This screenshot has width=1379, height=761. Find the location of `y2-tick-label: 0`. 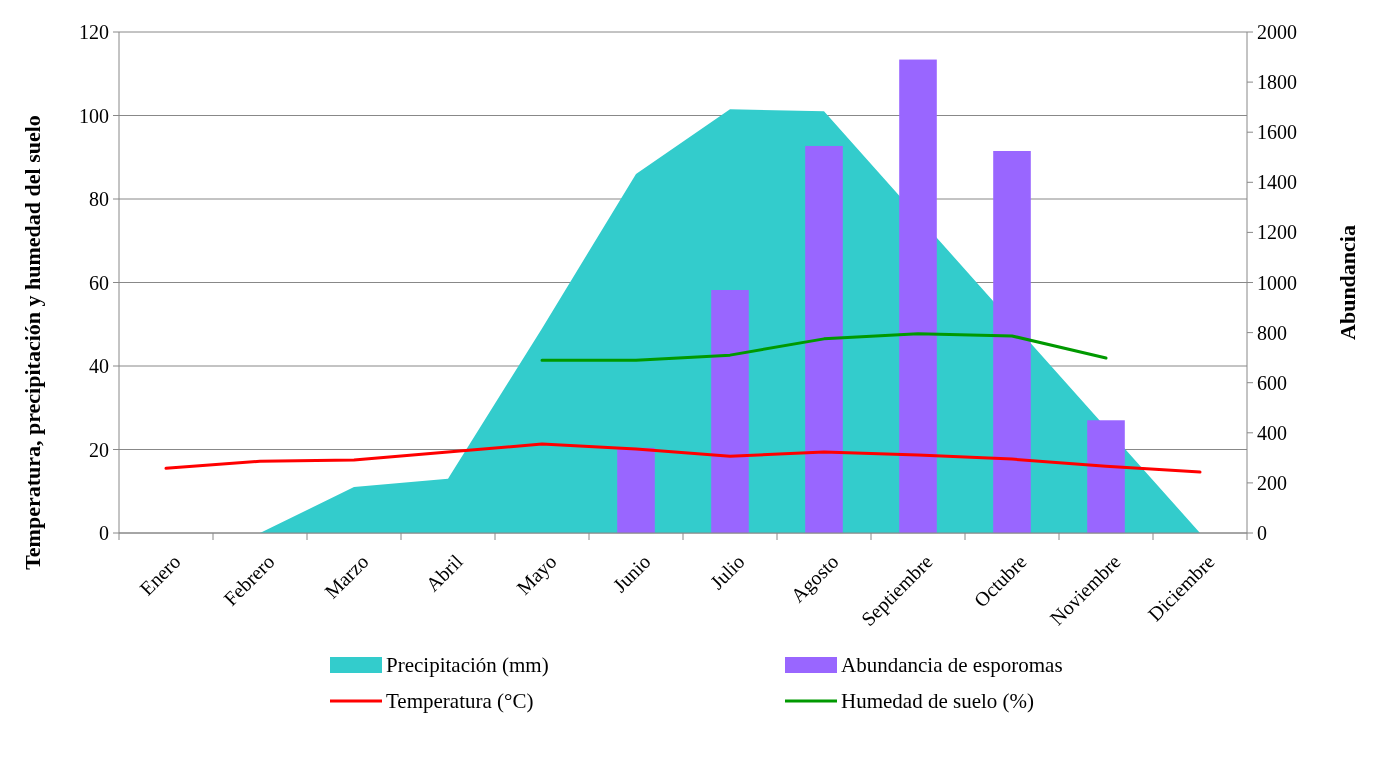

y2-tick-label: 0 is located at coordinates (1262, 533).